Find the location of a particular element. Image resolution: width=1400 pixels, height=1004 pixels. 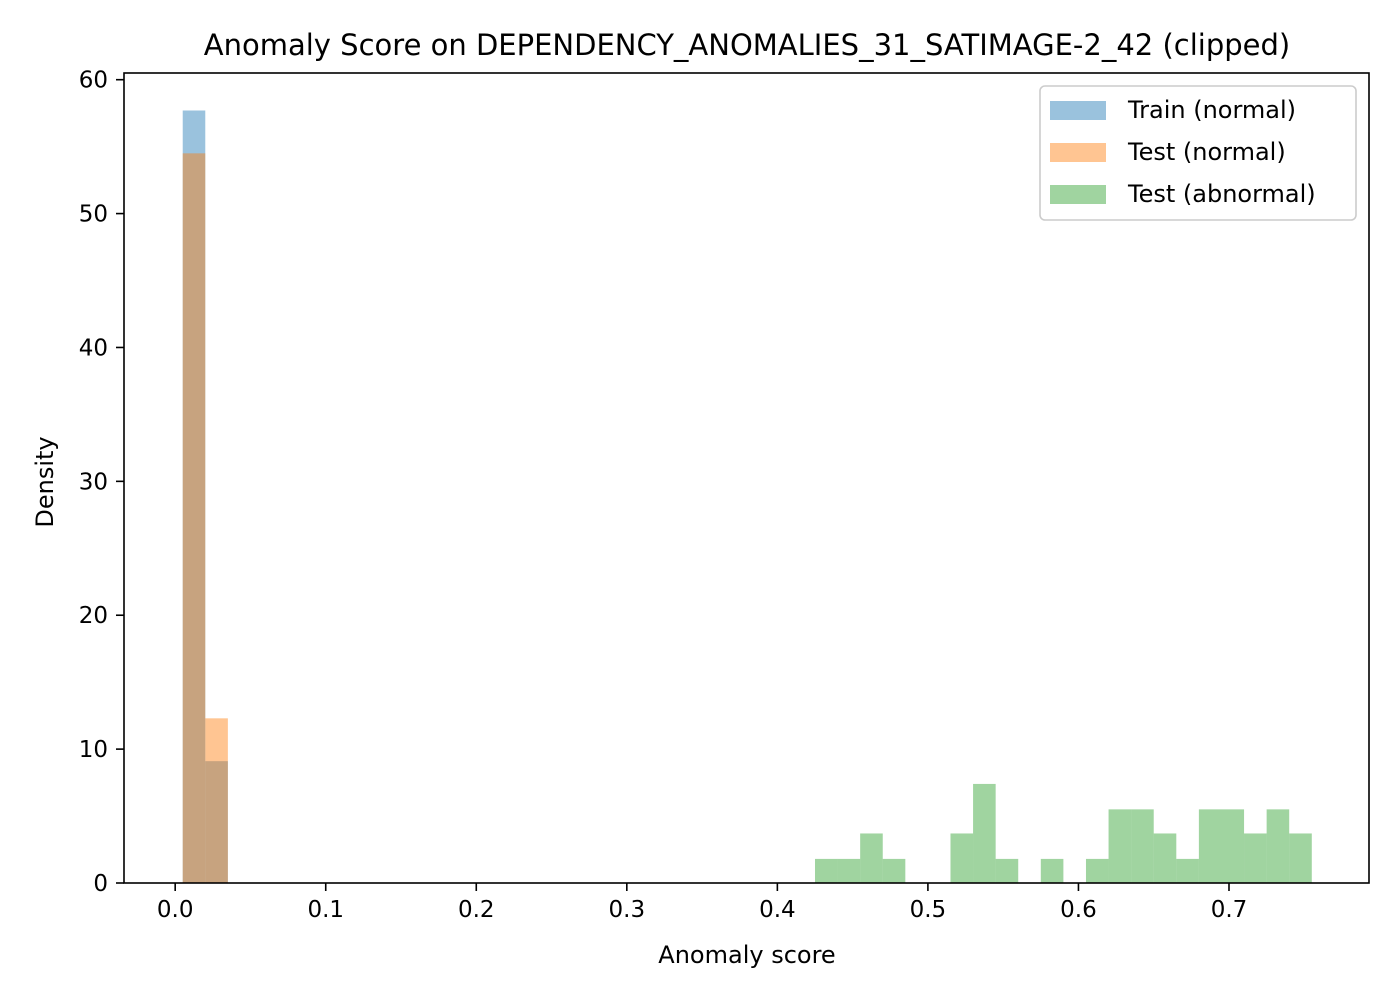

x-tick-label: 0.5 is located at coordinates (928, 910).